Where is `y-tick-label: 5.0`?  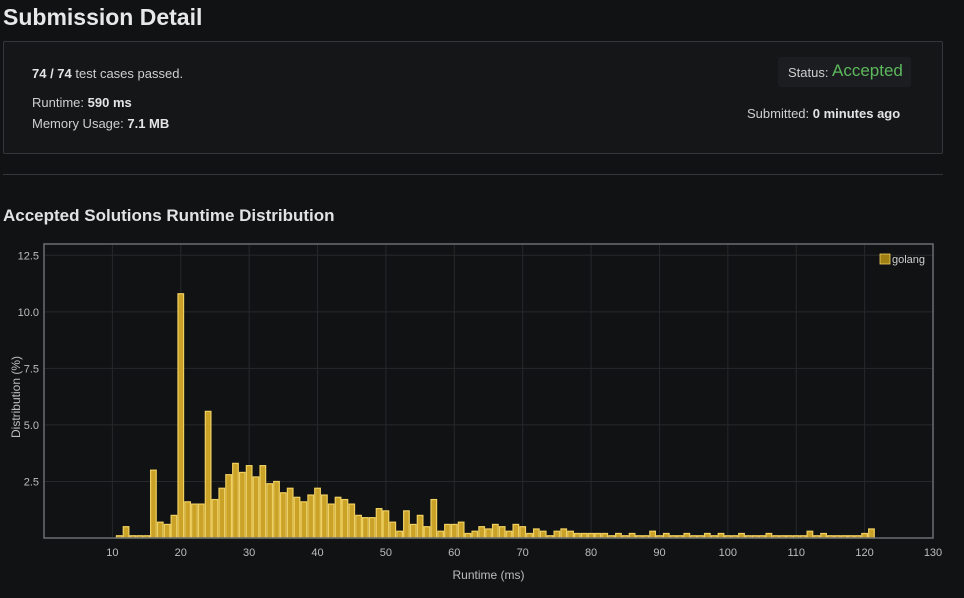 y-tick-label: 5.0 is located at coordinates (31, 426).